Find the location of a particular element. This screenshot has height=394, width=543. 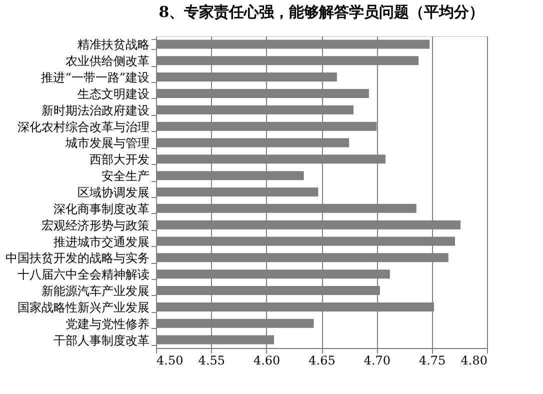

x-tick-label: 4.55 is located at coordinates (212, 361).